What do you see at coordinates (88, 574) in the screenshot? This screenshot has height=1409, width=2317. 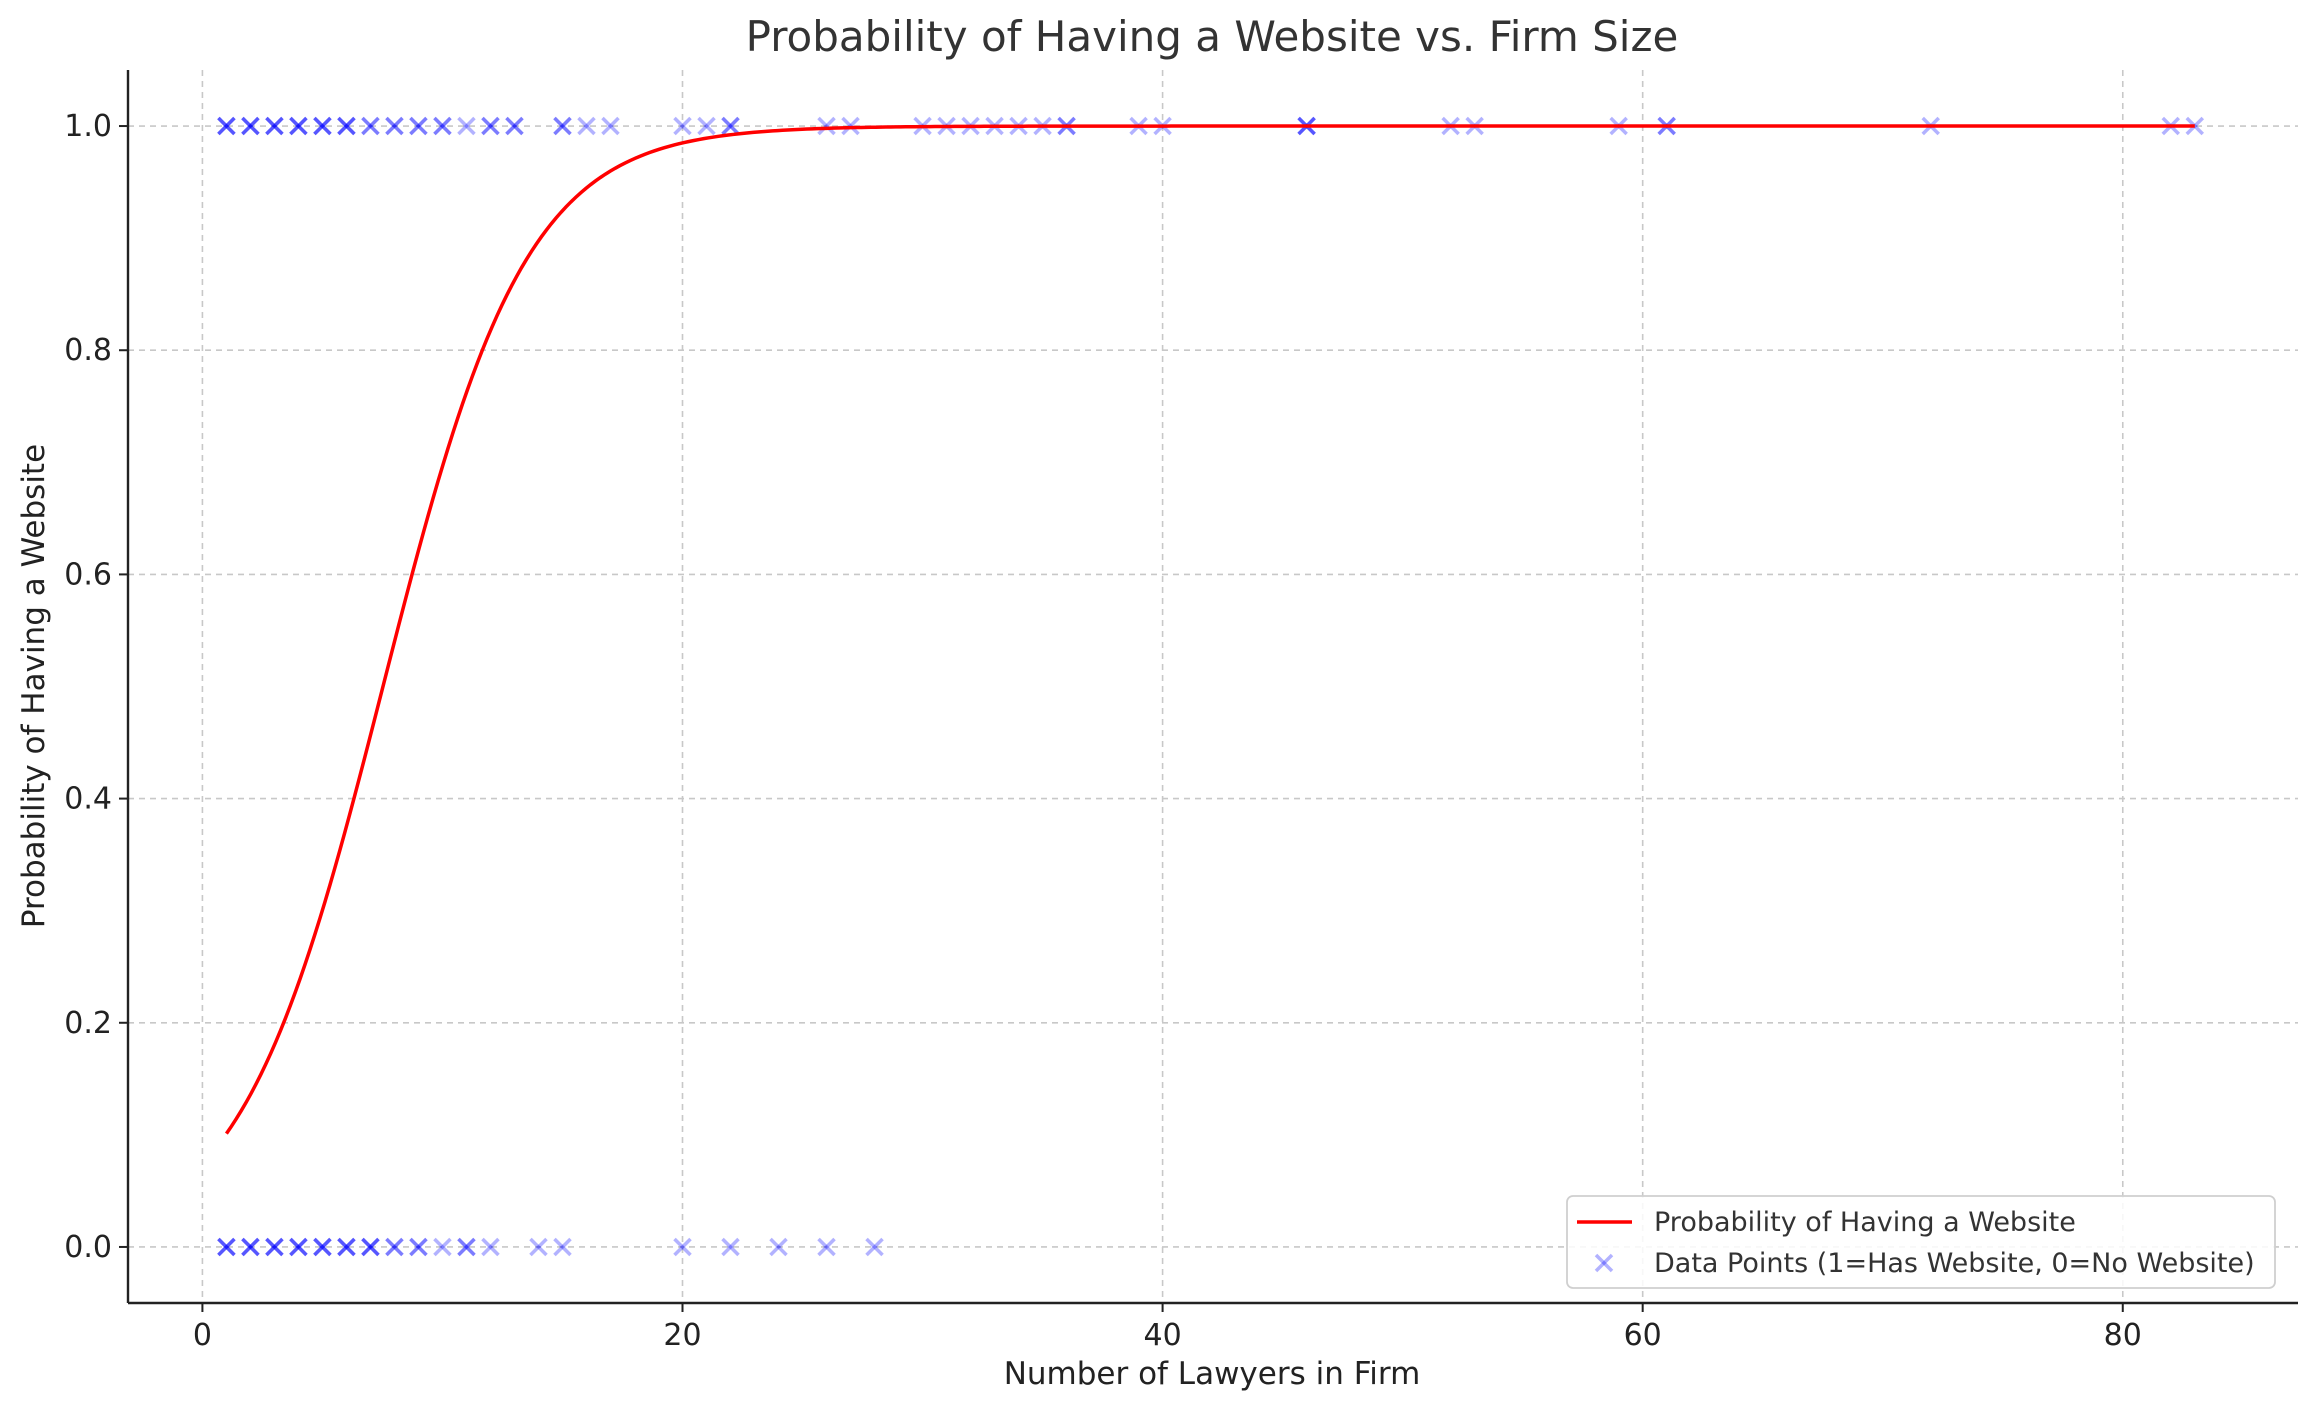 I see `y-tick-label: 0.6` at bounding box center [88, 574].